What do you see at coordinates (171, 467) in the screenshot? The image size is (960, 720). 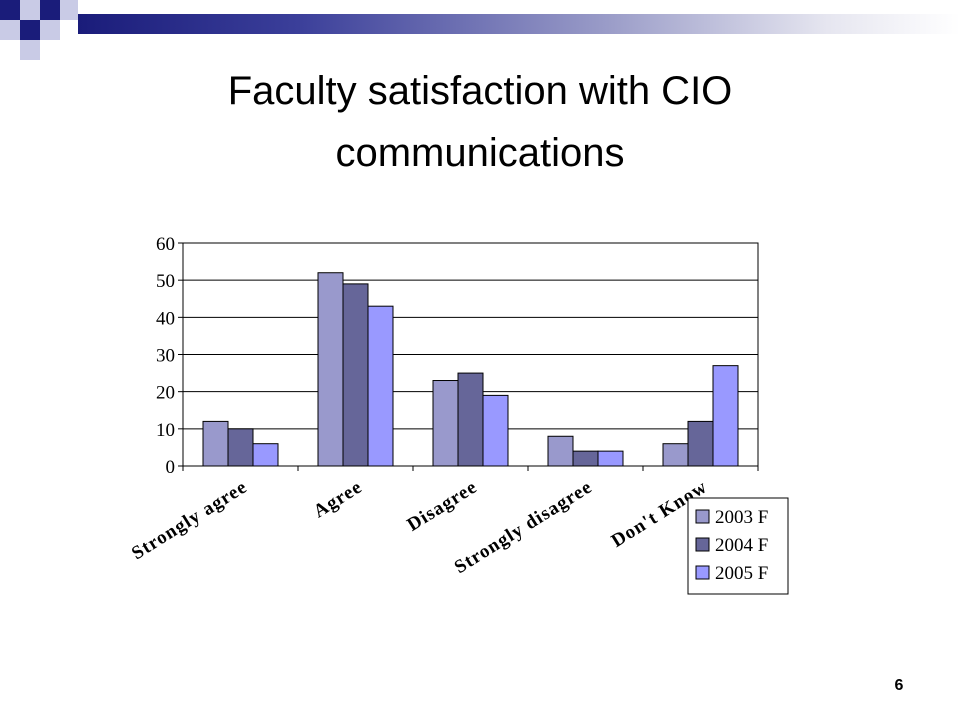 I see `y-tick-label: 0` at bounding box center [171, 467].